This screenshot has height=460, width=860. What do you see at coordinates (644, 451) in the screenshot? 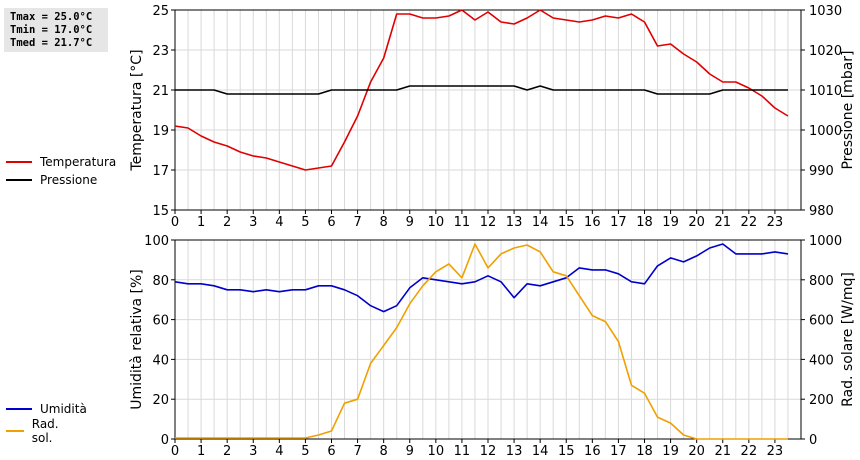
I see `bottom-xtick-label: 18` at bounding box center [644, 451].